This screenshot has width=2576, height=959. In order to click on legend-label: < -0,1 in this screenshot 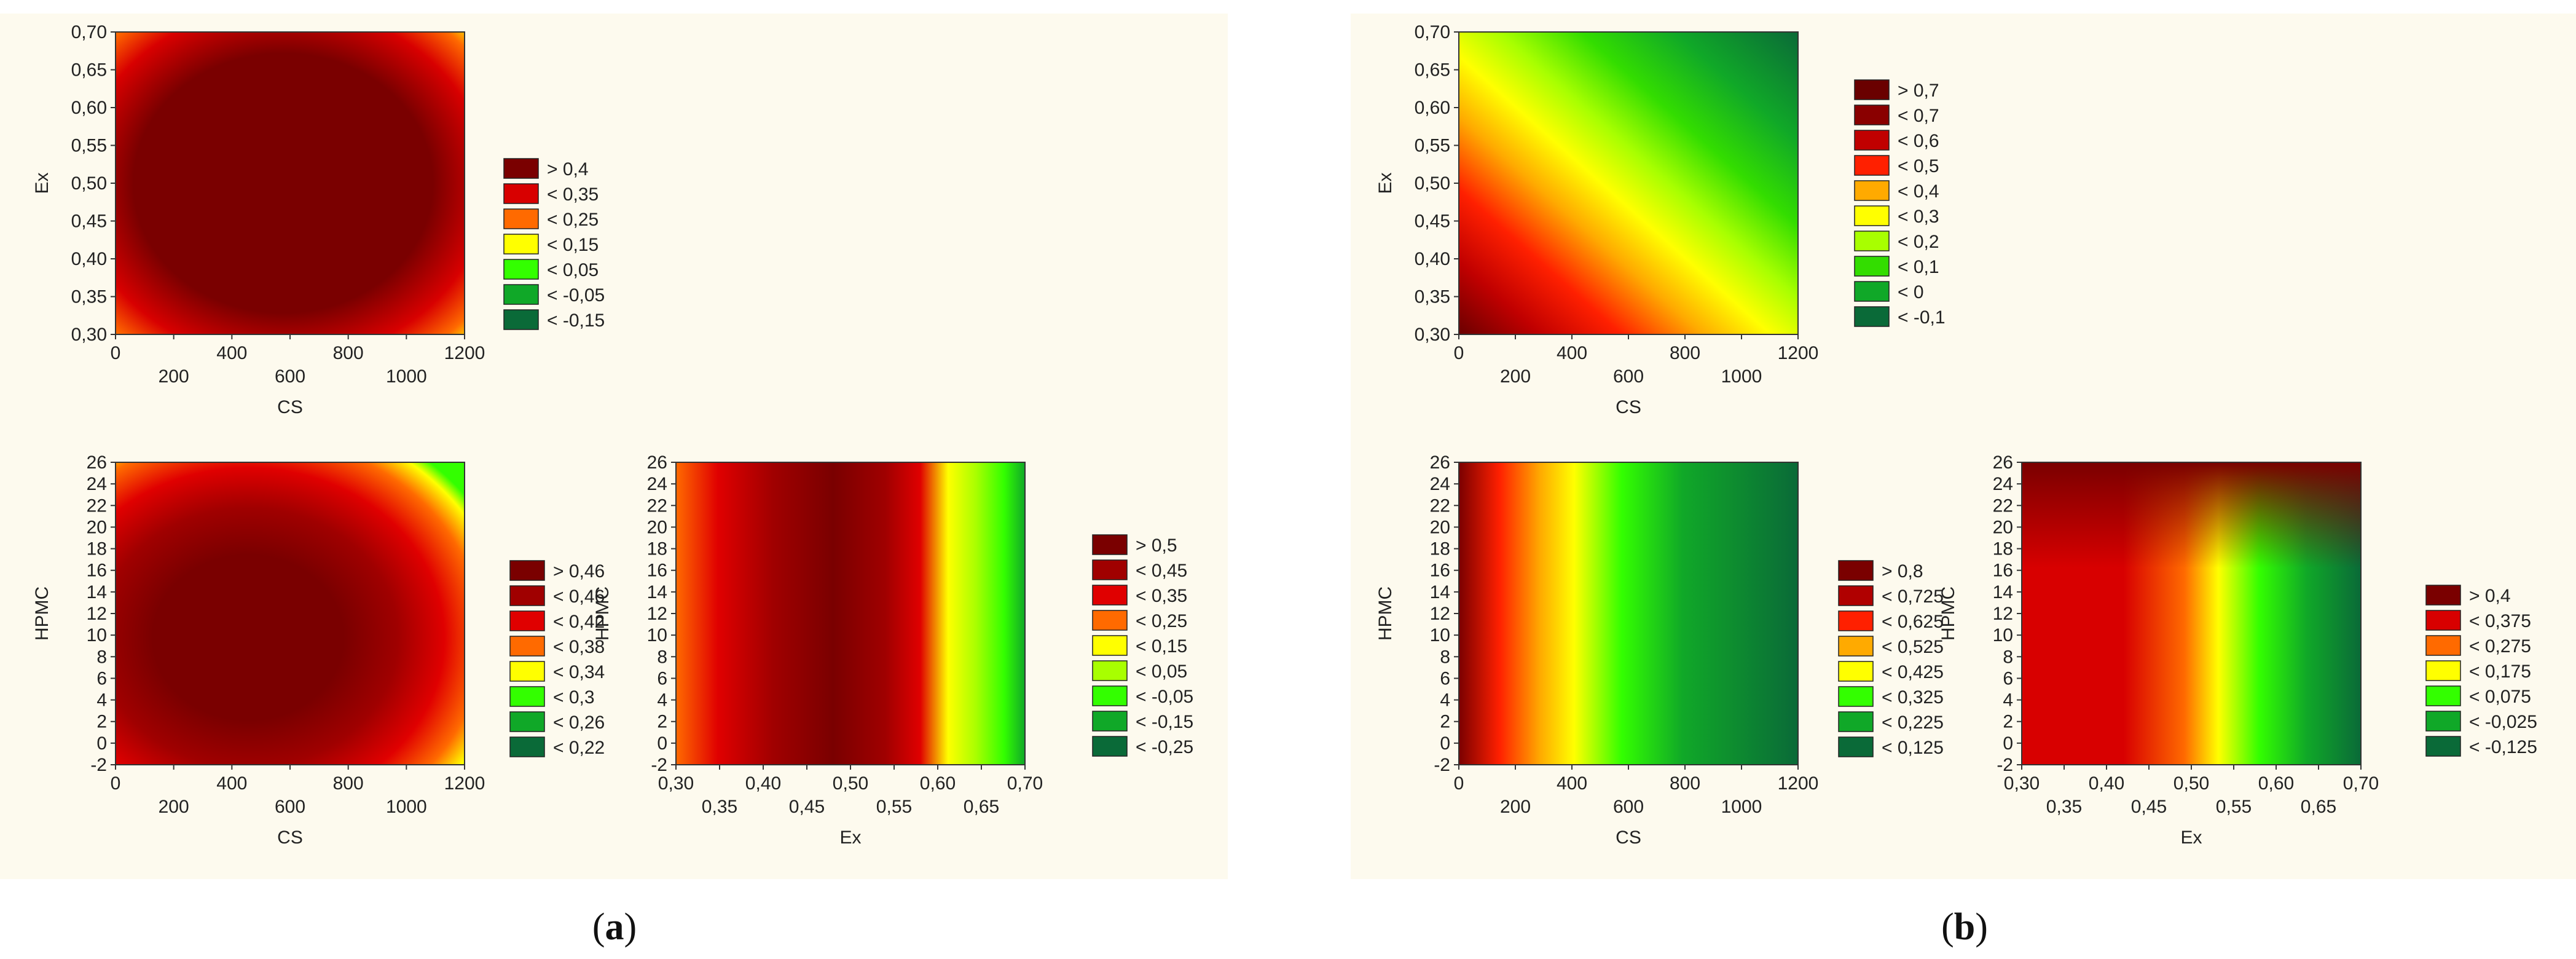, I will do `click(1922, 317)`.